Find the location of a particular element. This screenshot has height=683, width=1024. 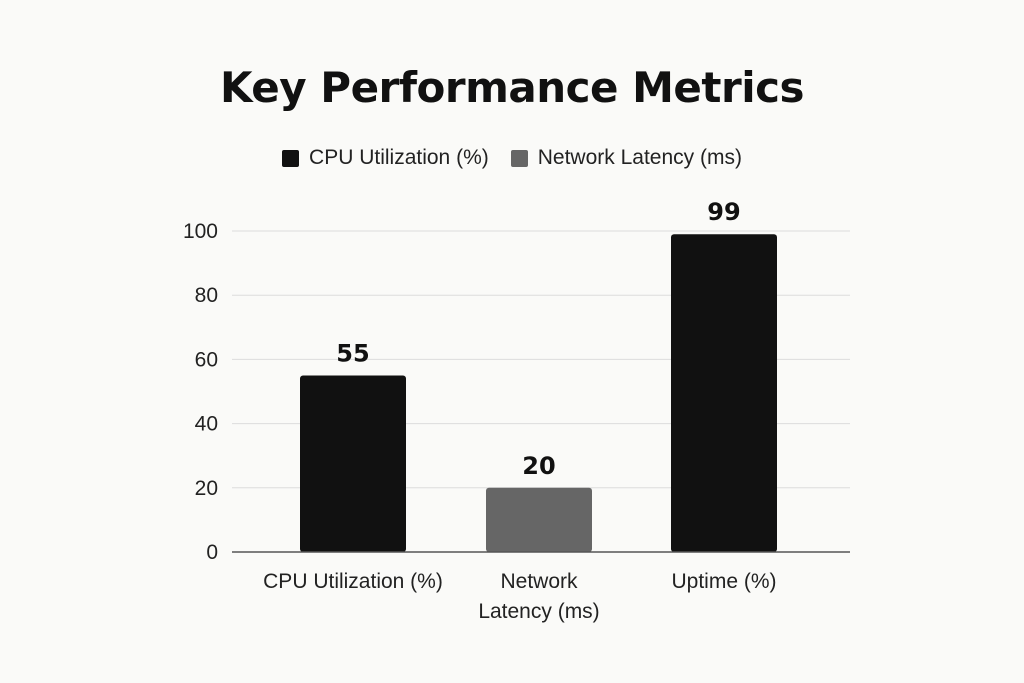

legend-swatch-network is located at coordinates (519, 158).